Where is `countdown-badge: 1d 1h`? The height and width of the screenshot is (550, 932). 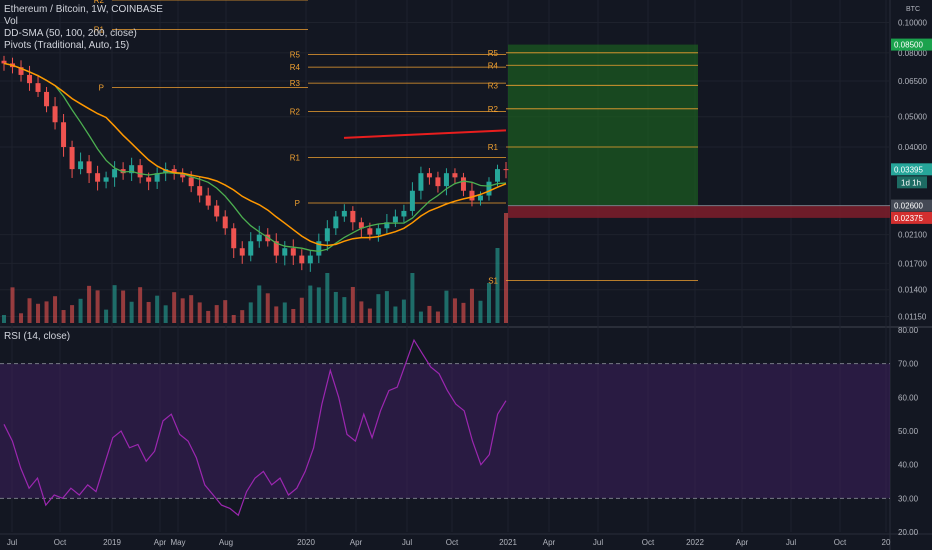 countdown-badge: 1d 1h is located at coordinates (911, 182).